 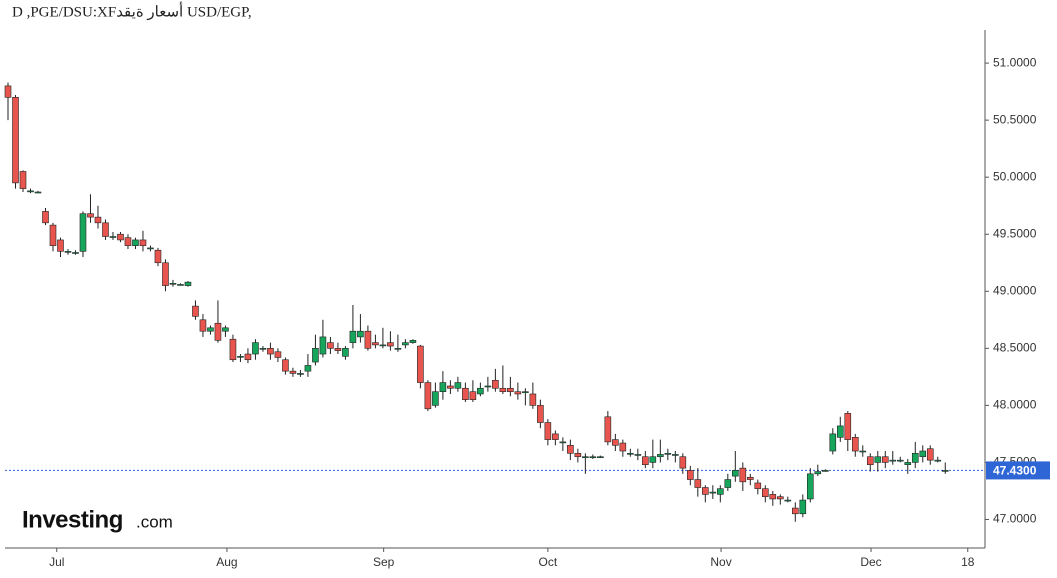 I want to click on y-tick-label: 49.0000, so click(x=1015, y=290).